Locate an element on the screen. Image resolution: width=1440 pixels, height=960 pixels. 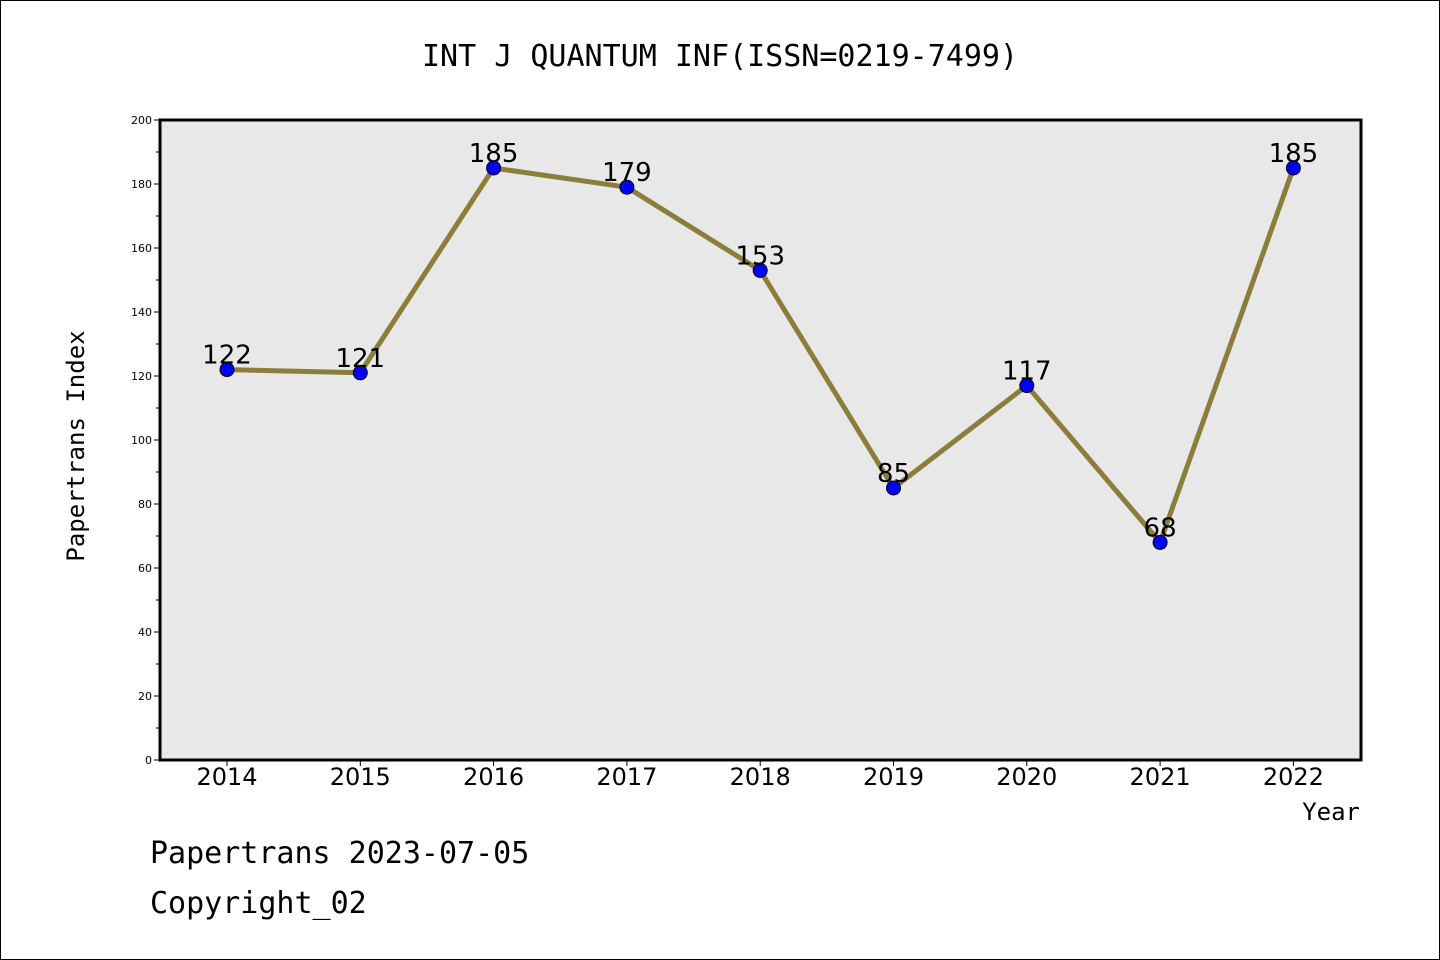
x-tick-label: 2021 is located at coordinates (1160, 777).